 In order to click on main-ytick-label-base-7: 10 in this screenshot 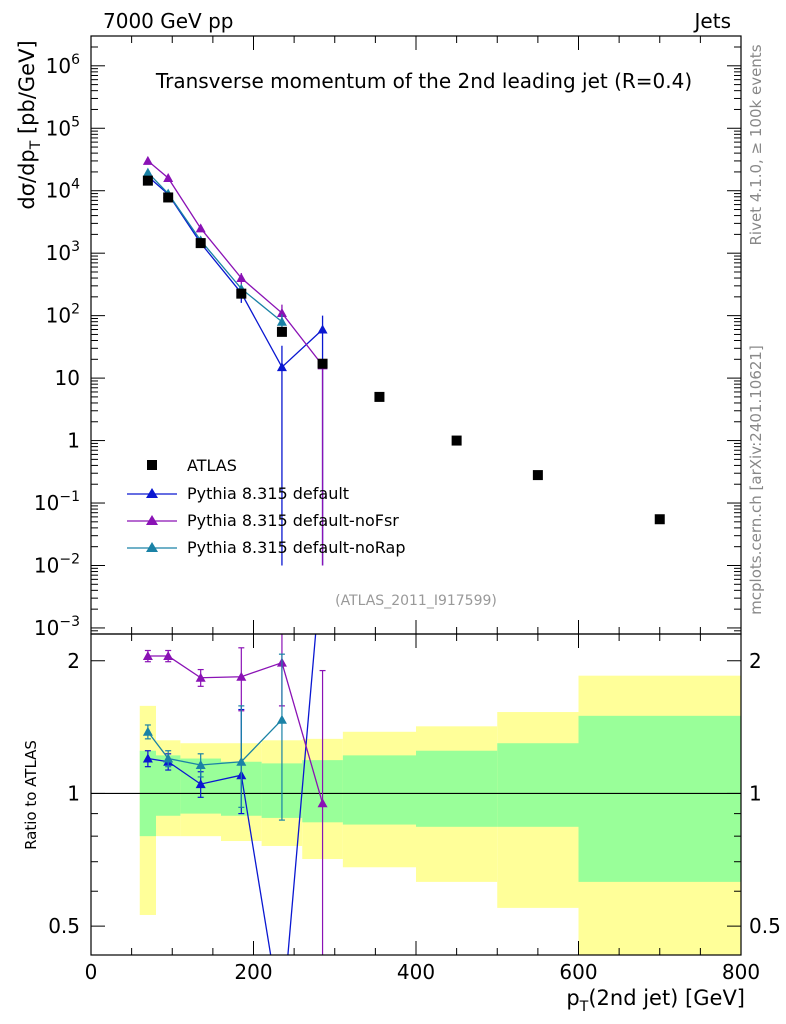, I will do `click(46, 503)`.